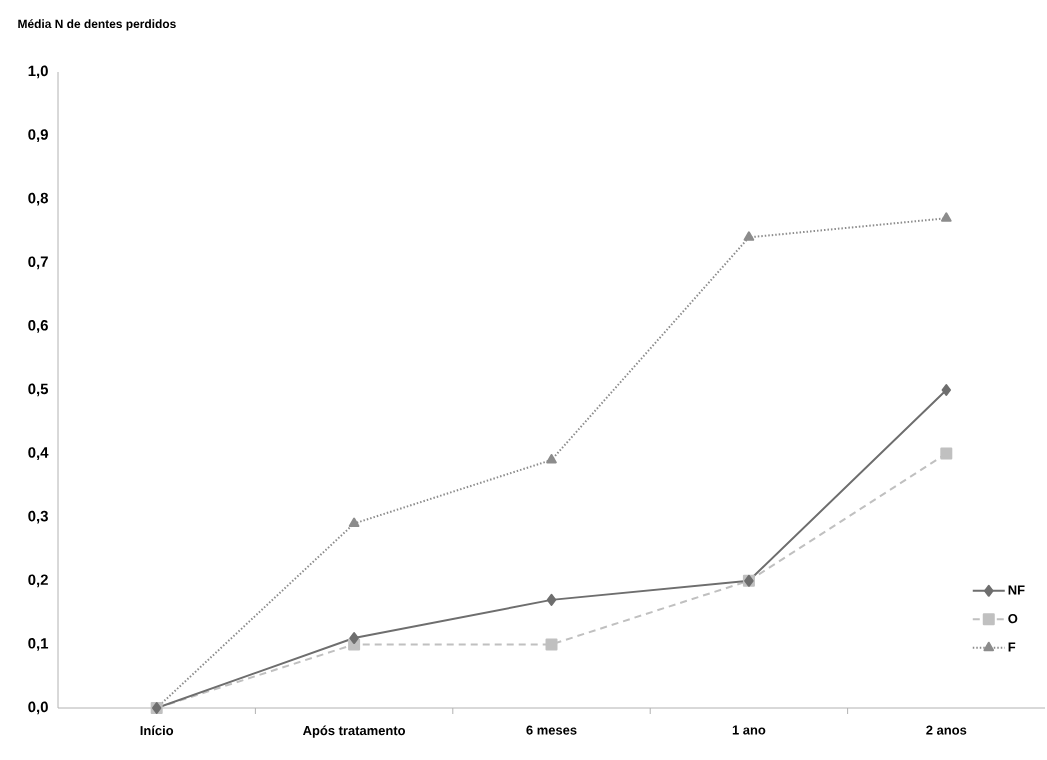  Describe the element at coordinates (354, 731) in the screenshot. I see `x-tick-label: Após tratamento` at that location.